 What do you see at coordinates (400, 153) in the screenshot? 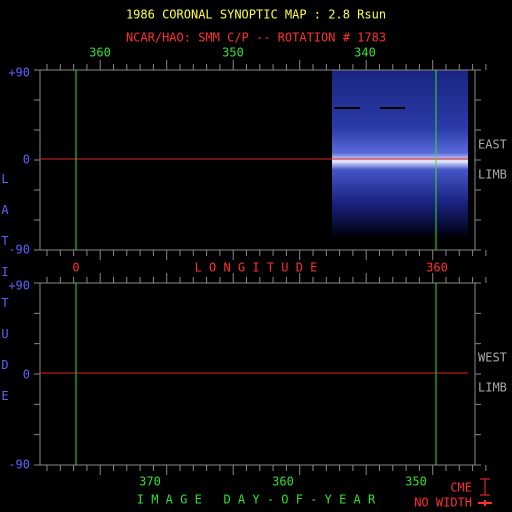
I see `synoptic-image` at bounding box center [400, 153].